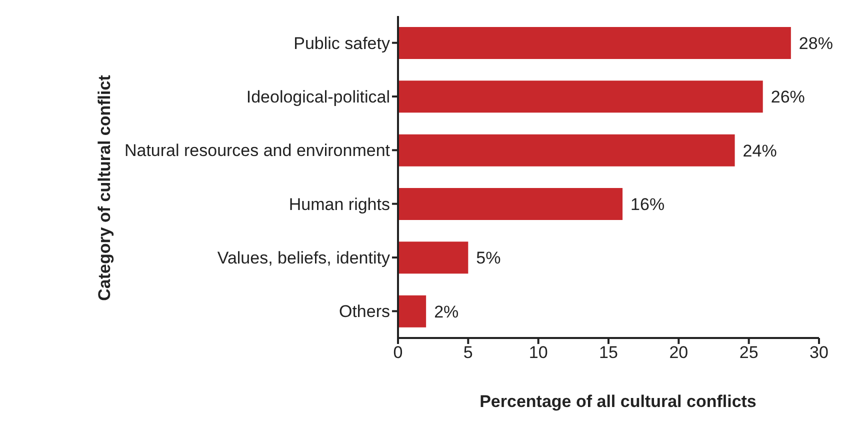 This screenshot has width=857, height=428. Describe the element at coordinates (759, 150) in the screenshot. I see `data-label: 24%` at that location.